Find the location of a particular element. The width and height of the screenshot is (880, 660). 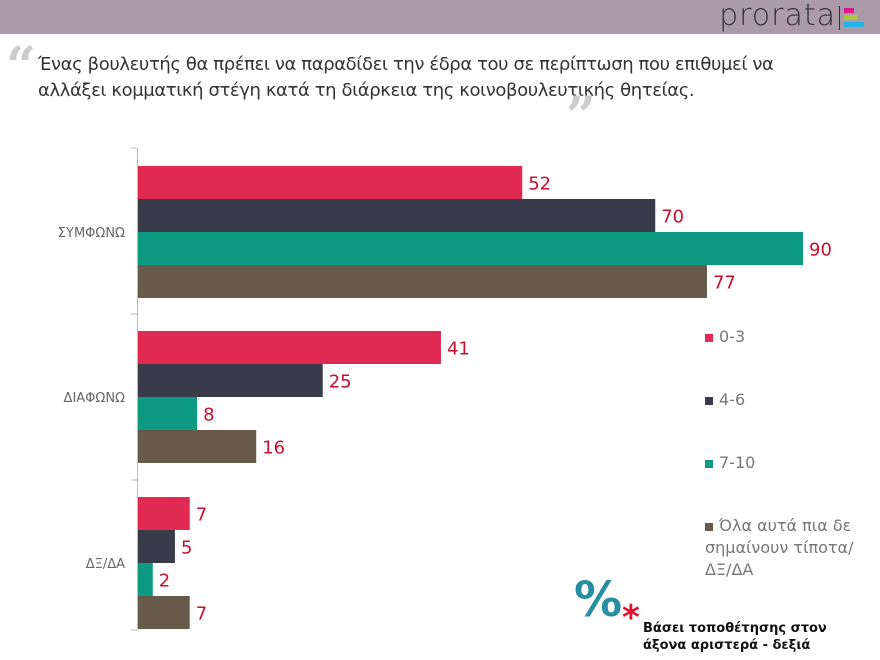

data-label: 8 is located at coordinates (208, 415).